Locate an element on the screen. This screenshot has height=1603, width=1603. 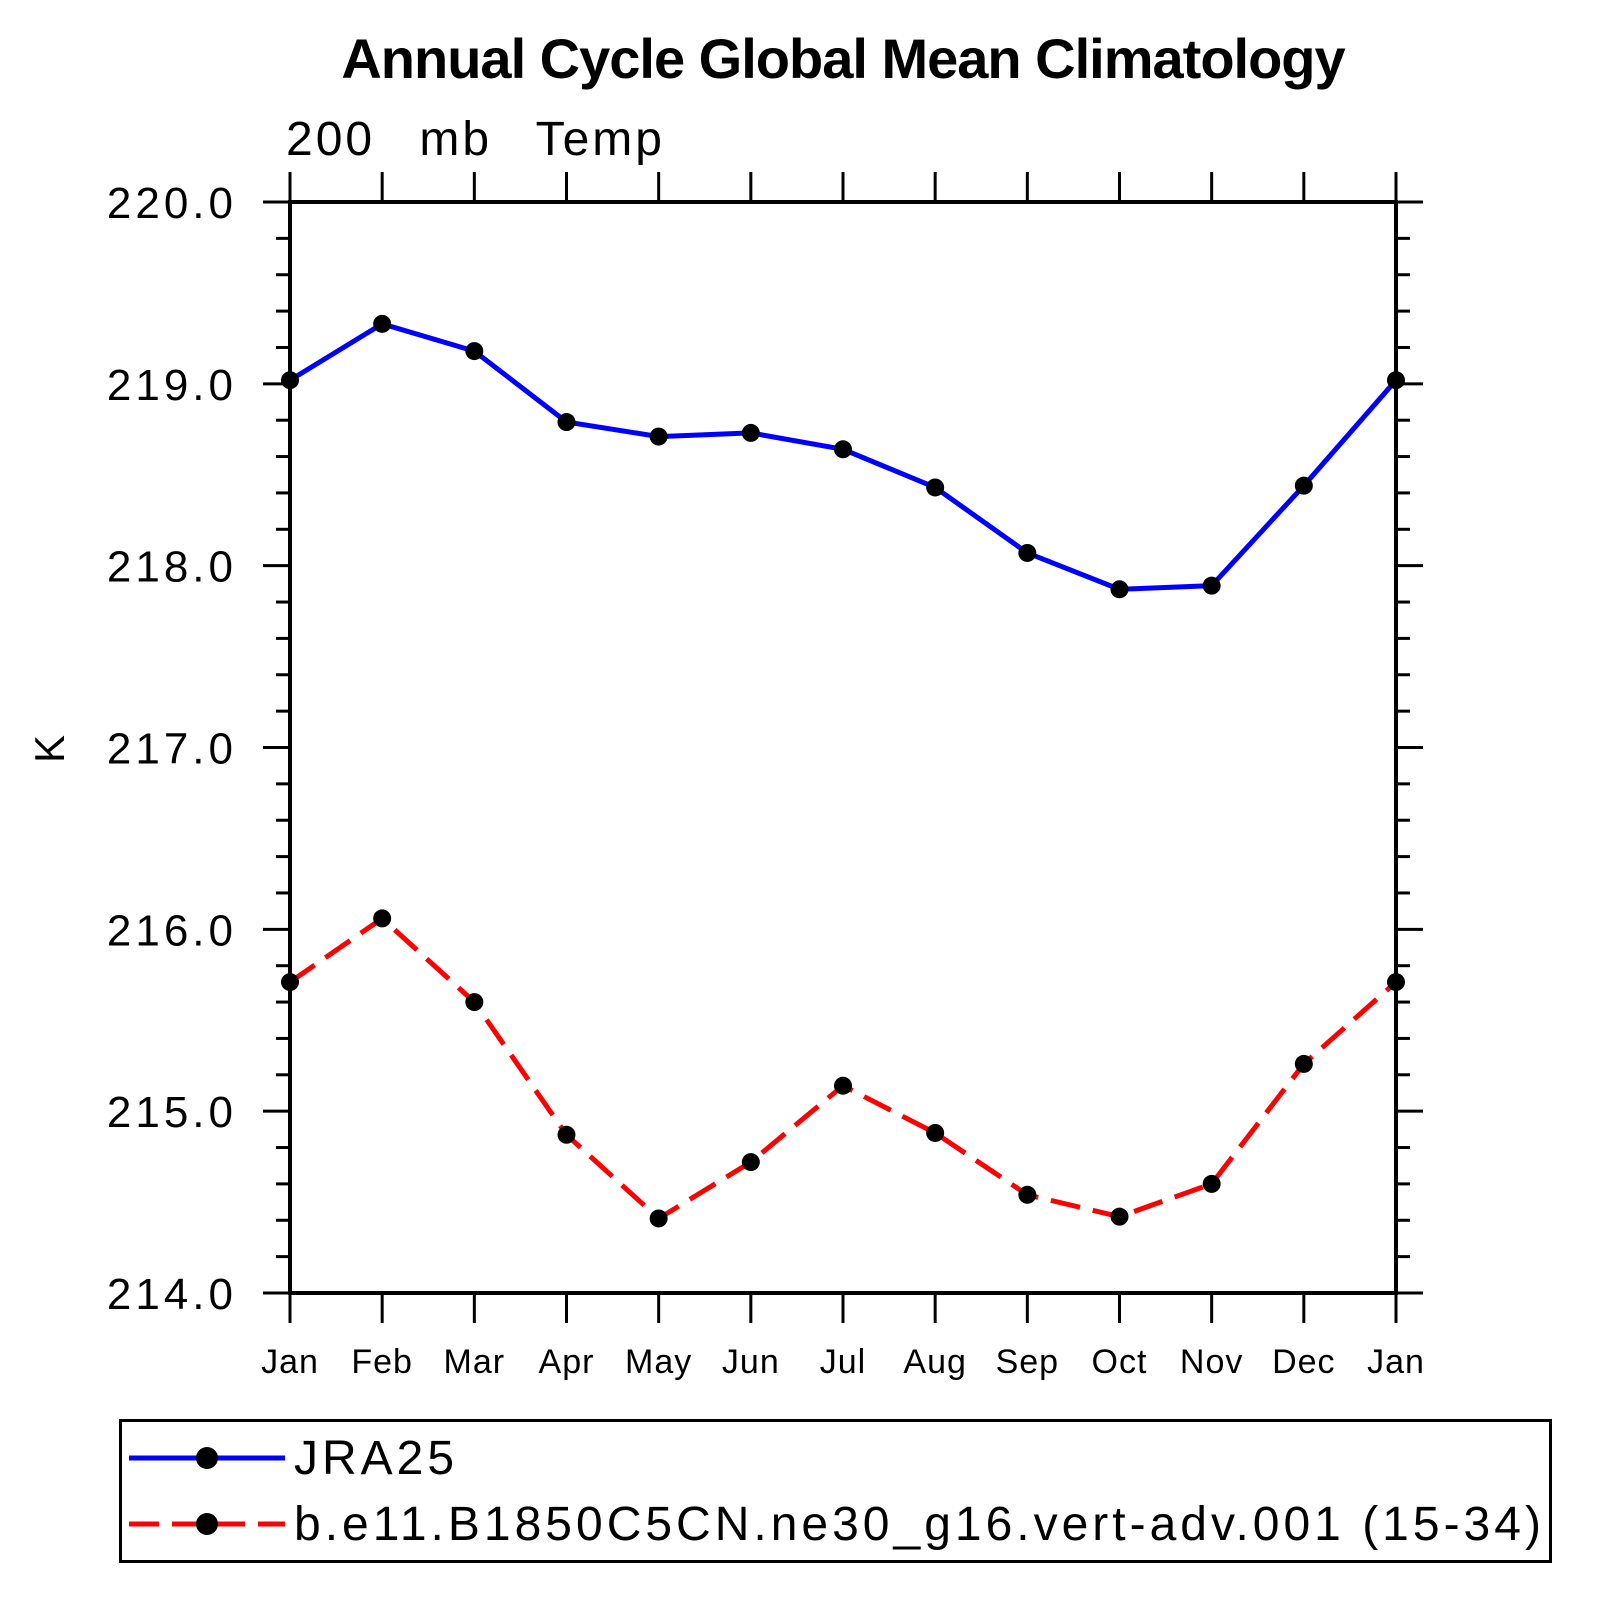
legend-solid-line-sample is located at coordinates (207, 1458).